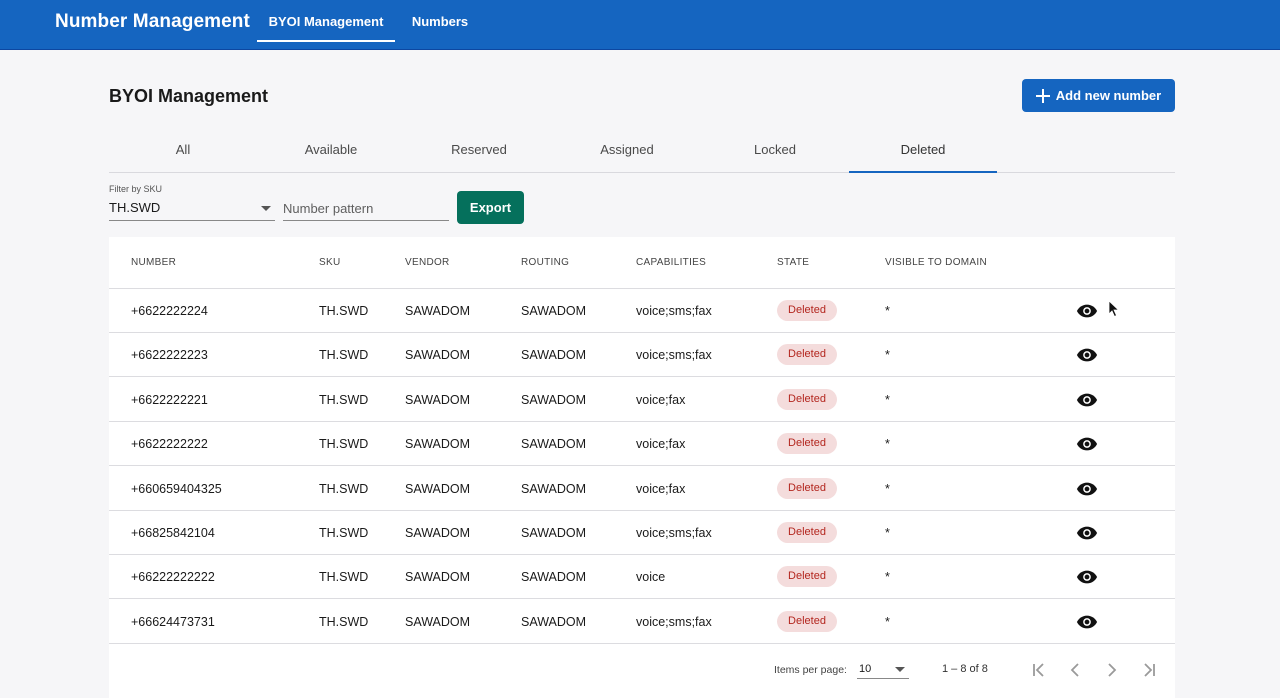  I want to click on header-divider, so click(642, 288).